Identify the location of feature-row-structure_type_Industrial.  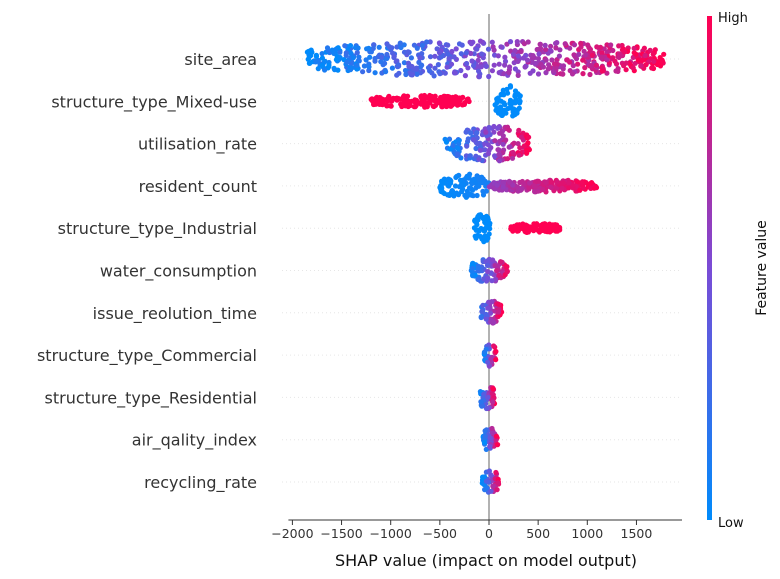
(517, 228).